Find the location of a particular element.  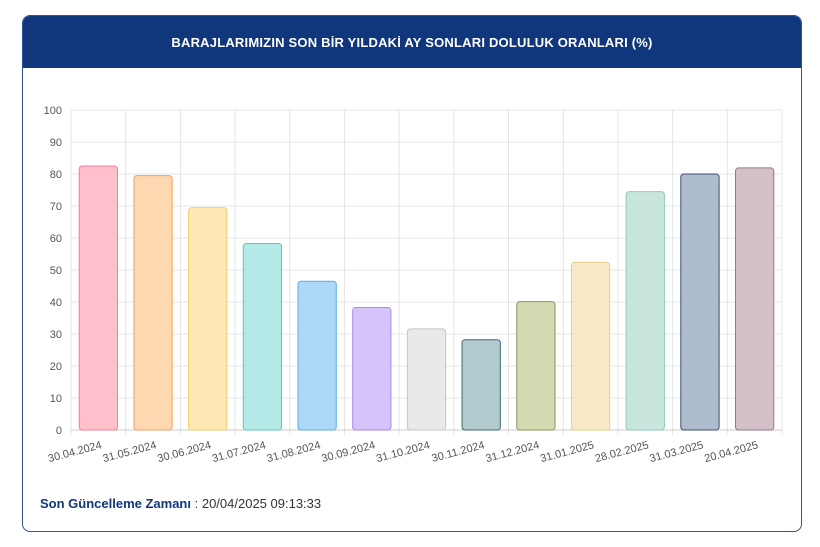

last-update-label: Son Güncelleme Zamanı is located at coordinates (115, 503).